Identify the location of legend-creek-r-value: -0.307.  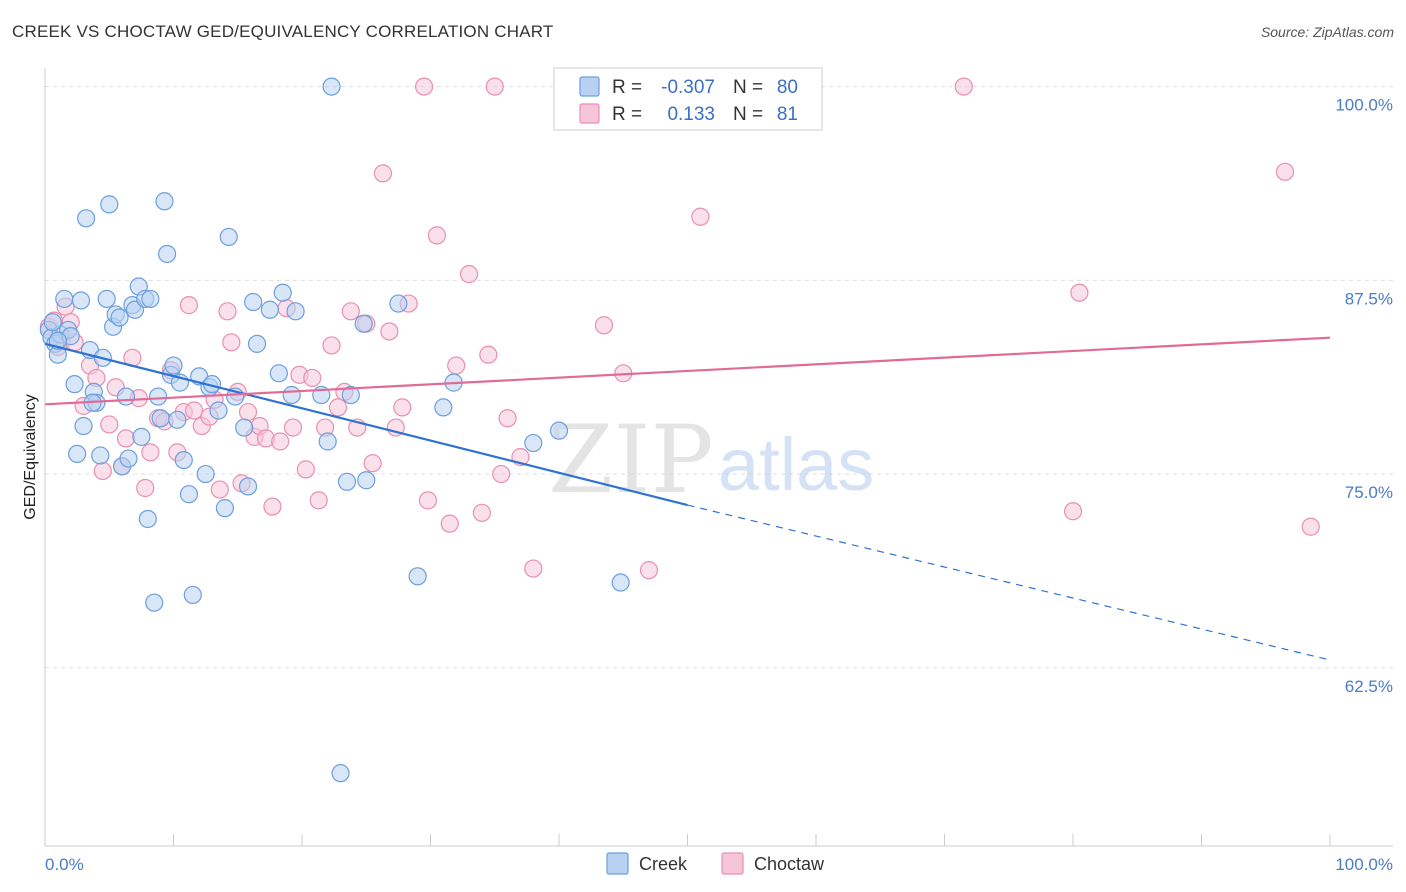
(688, 87).